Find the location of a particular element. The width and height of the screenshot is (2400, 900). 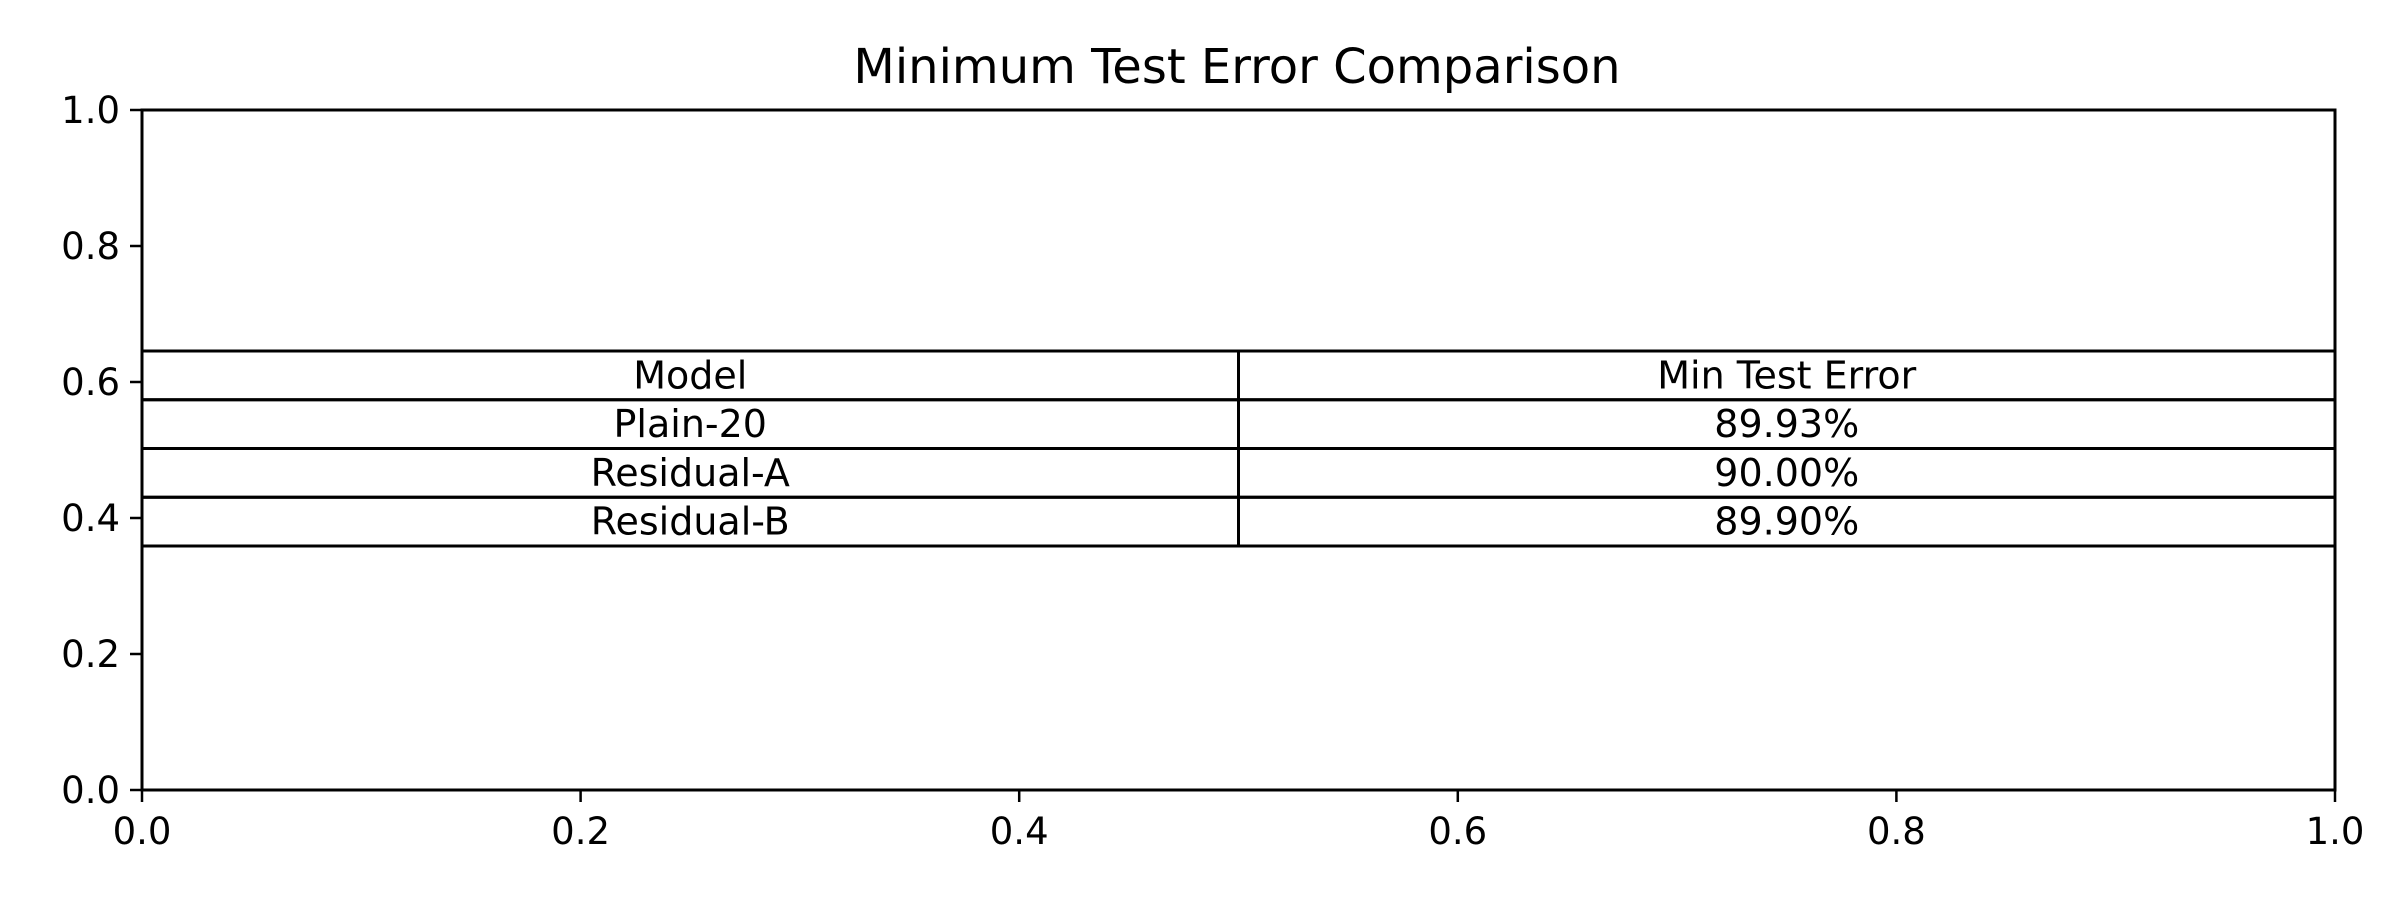

x-tick-label: 1.0 is located at coordinates (2335, 831).